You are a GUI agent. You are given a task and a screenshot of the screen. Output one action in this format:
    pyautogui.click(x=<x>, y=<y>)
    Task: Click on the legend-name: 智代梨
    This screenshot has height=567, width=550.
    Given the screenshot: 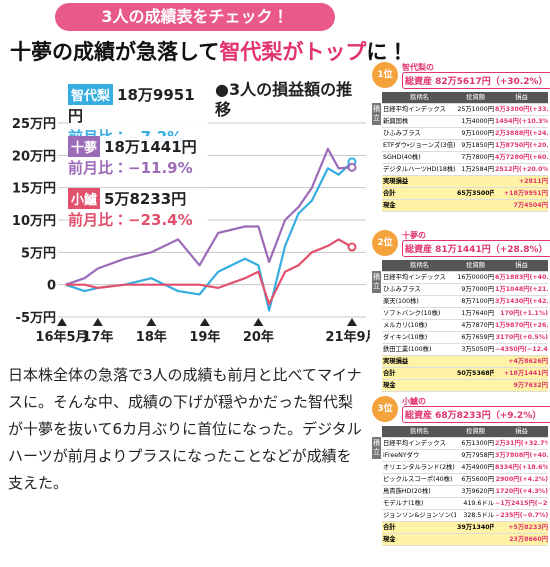 What is the action you would take?
    pyautogui.click(x=91, y=94)
    